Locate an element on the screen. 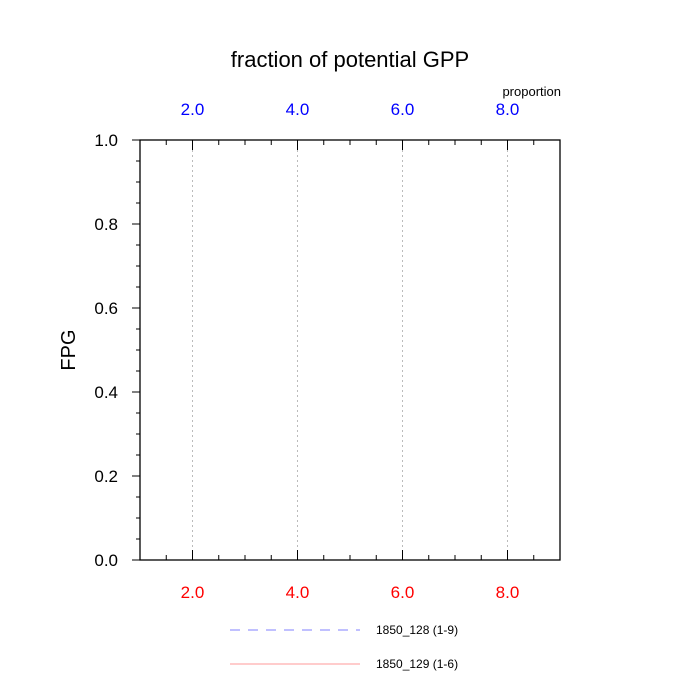  y-tick-label: 0.6 is located at coordinates (106, 308).